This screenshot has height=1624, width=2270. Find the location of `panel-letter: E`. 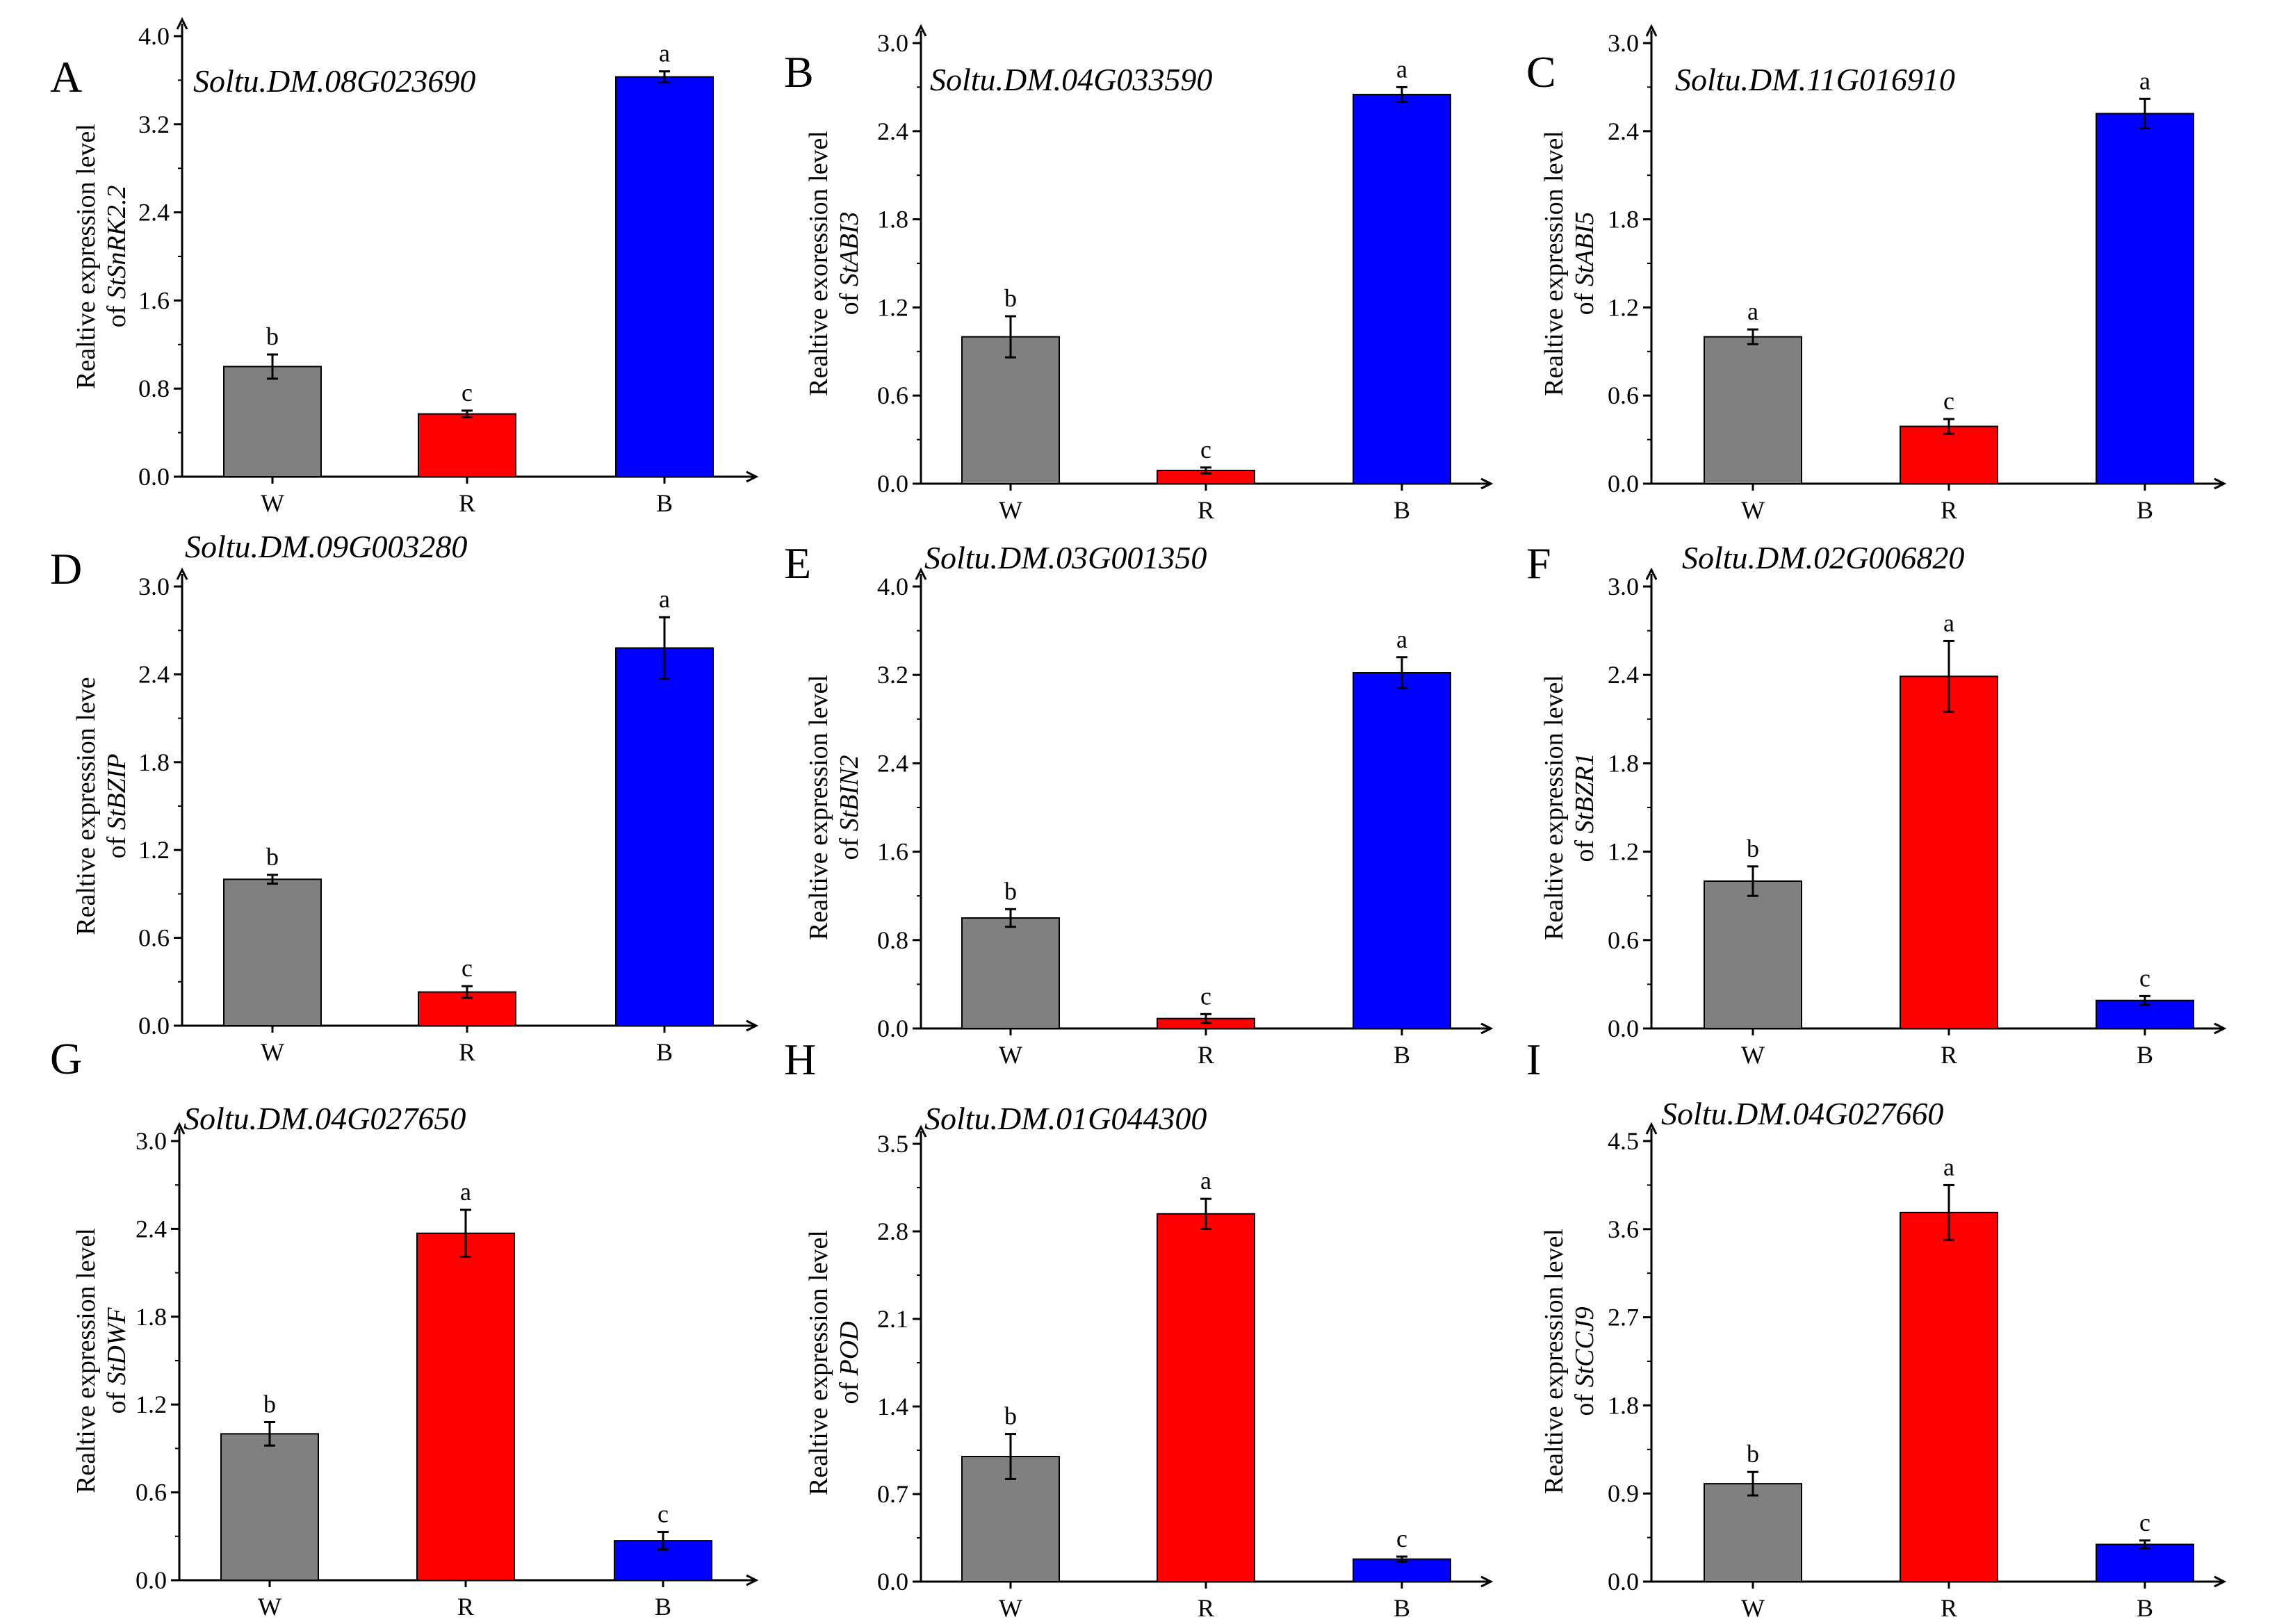

panel-letter: E is located at coordinates (797, 563).